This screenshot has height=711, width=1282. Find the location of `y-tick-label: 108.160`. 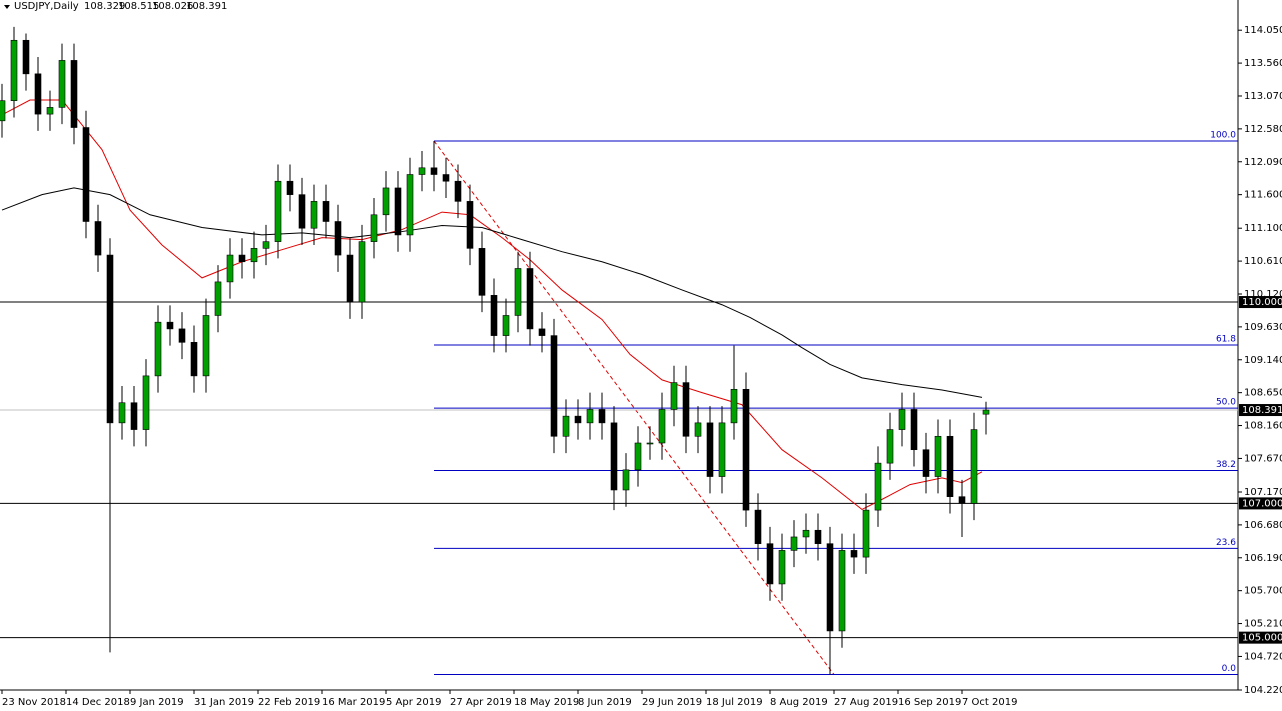

y-tick-label: 108.160 is located at coordinates (1263, 426).